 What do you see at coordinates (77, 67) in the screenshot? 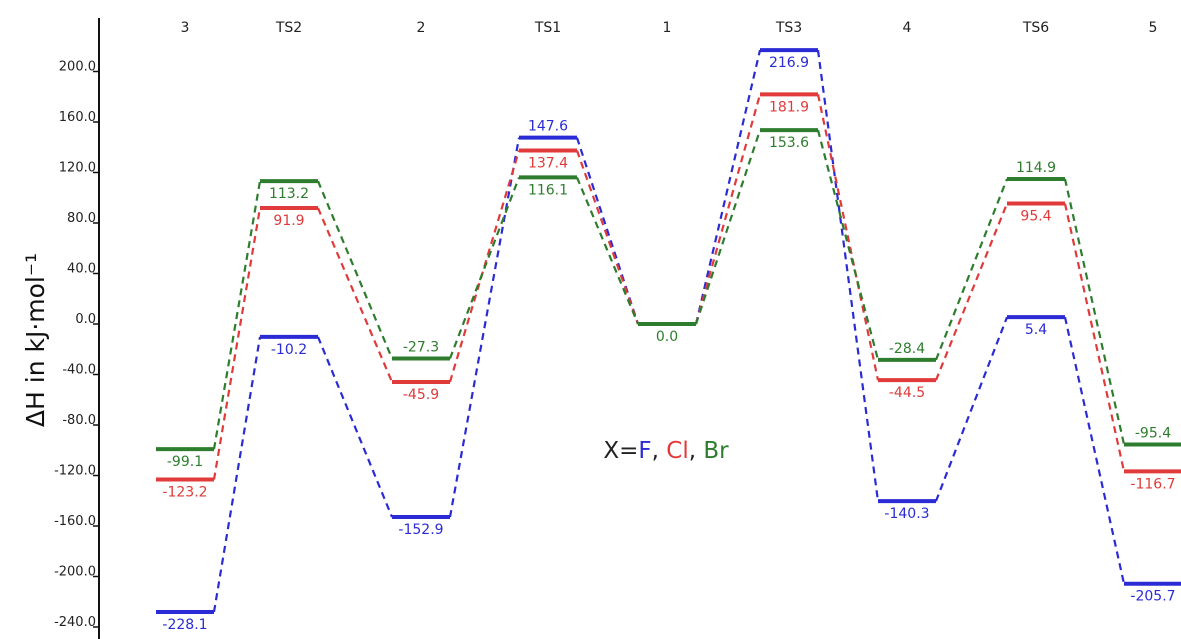
I see `y-tick-label: 200.0` at bounding box center [77, 67].